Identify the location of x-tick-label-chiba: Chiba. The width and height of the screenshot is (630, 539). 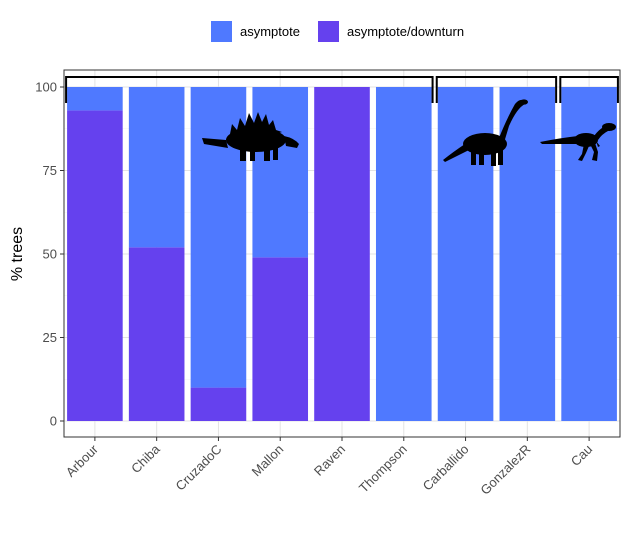
(145, 458).